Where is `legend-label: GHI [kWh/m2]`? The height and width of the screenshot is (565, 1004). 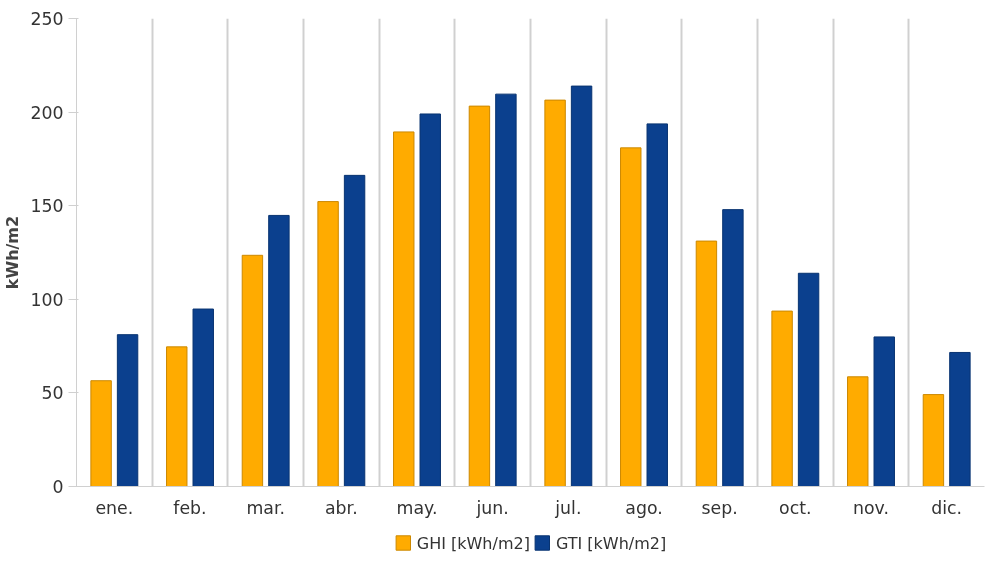 legend-label: GHI [kWh/m2] is located at coordinates (473, 542).